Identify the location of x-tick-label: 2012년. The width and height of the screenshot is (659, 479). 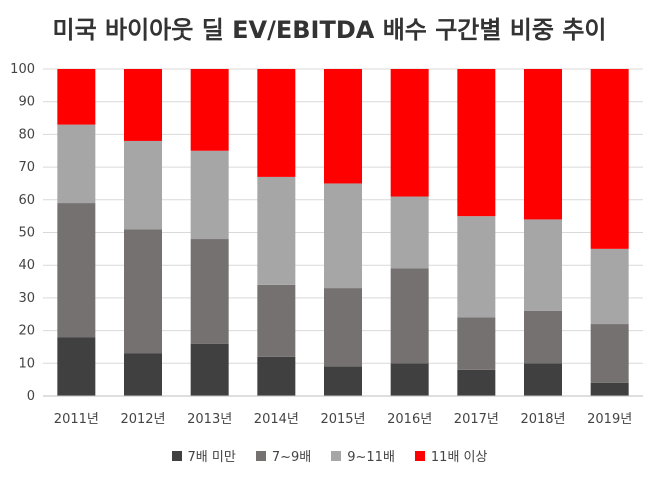
(142, 419).